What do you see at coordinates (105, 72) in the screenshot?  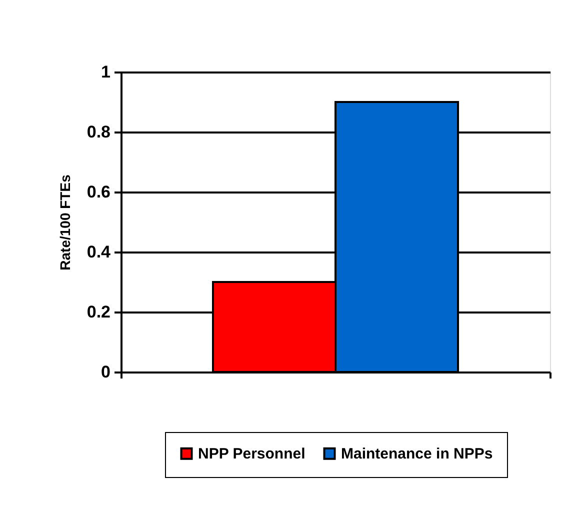 I see `y-tick-label: 1` at bounding box center [105, 72].